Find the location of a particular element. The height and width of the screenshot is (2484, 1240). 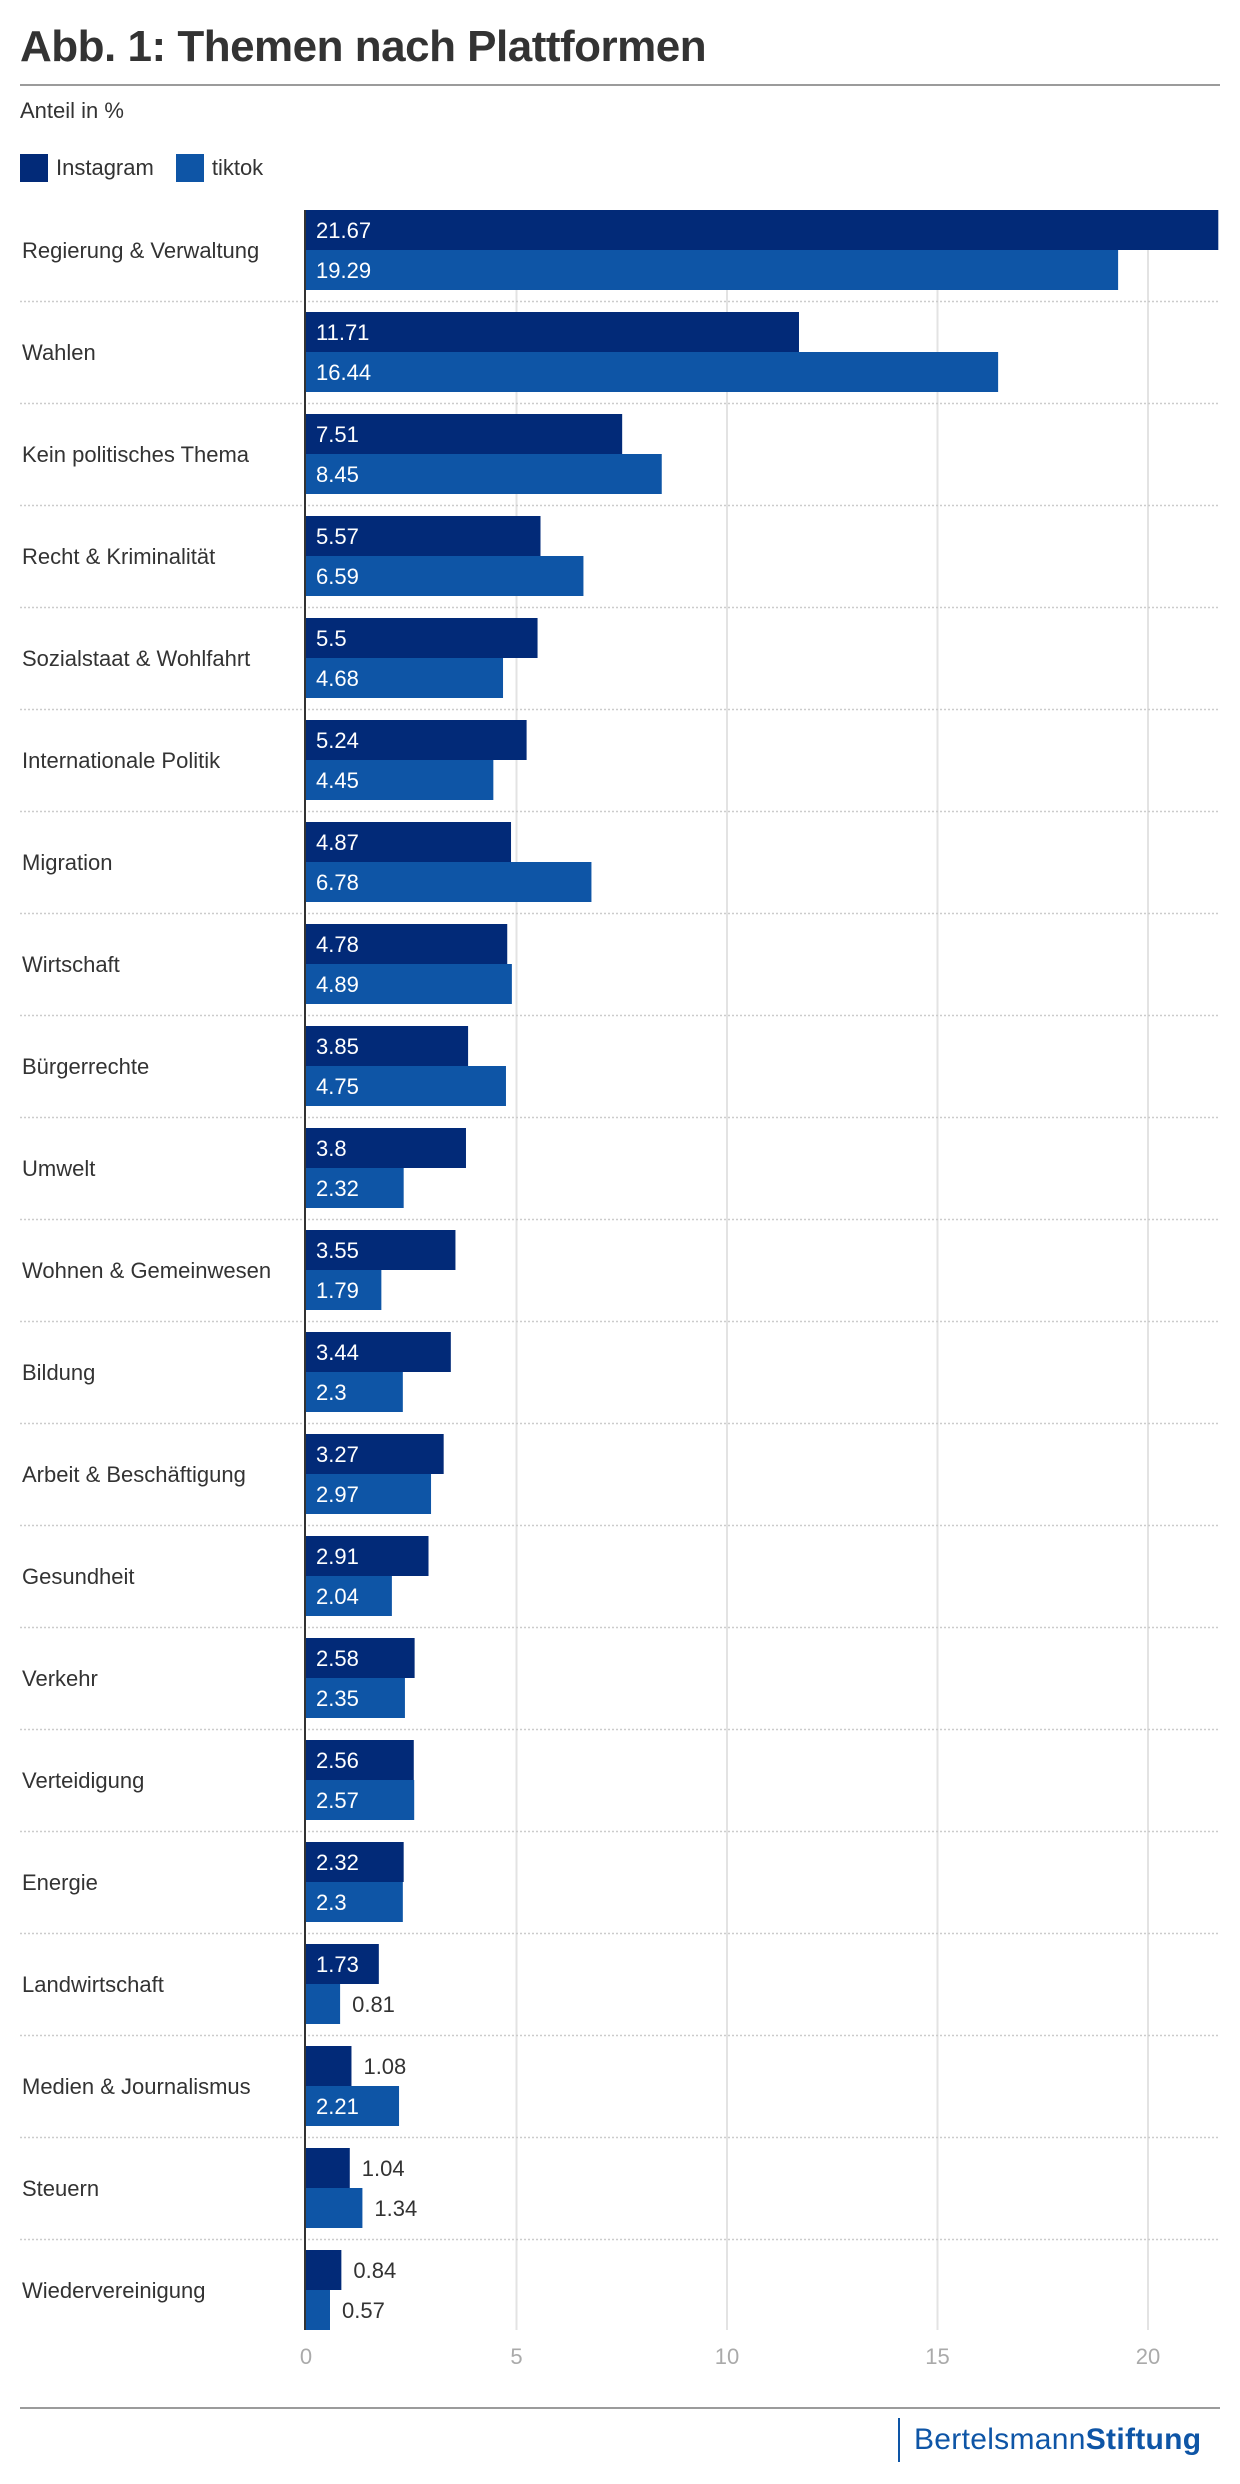

category-label: Recht & Kriminalität is located at coordinates (118, 556).